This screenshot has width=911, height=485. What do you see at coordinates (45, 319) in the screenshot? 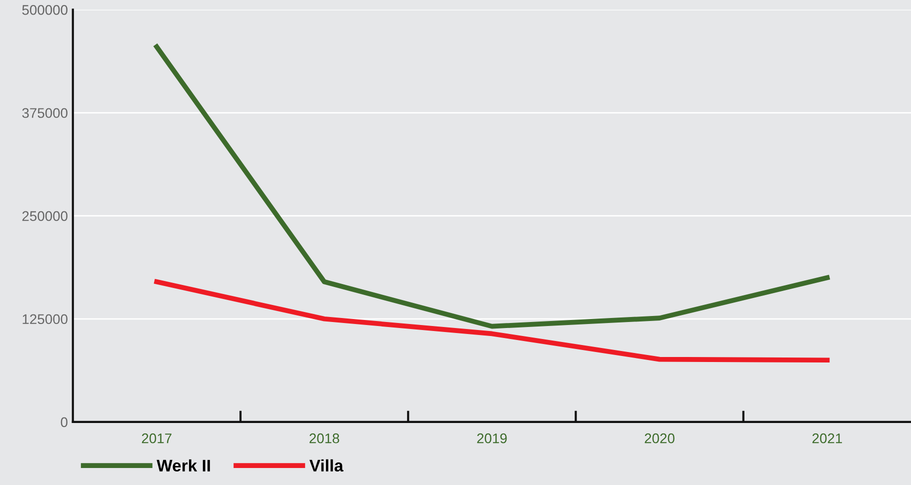
I see `y-tick-label: 125000` at bounding box center [45, 319].